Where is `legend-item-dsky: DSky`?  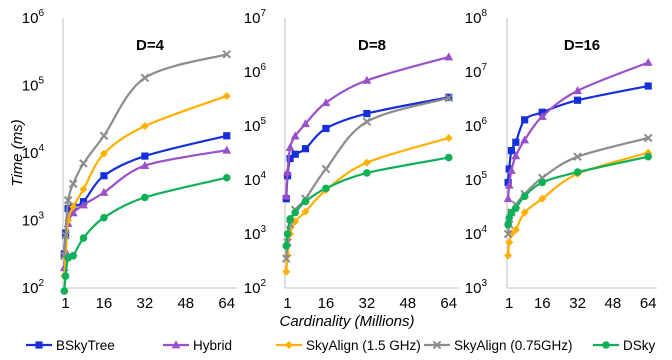
legend-item-dsky: DSky is located at coordinates (624, 345).